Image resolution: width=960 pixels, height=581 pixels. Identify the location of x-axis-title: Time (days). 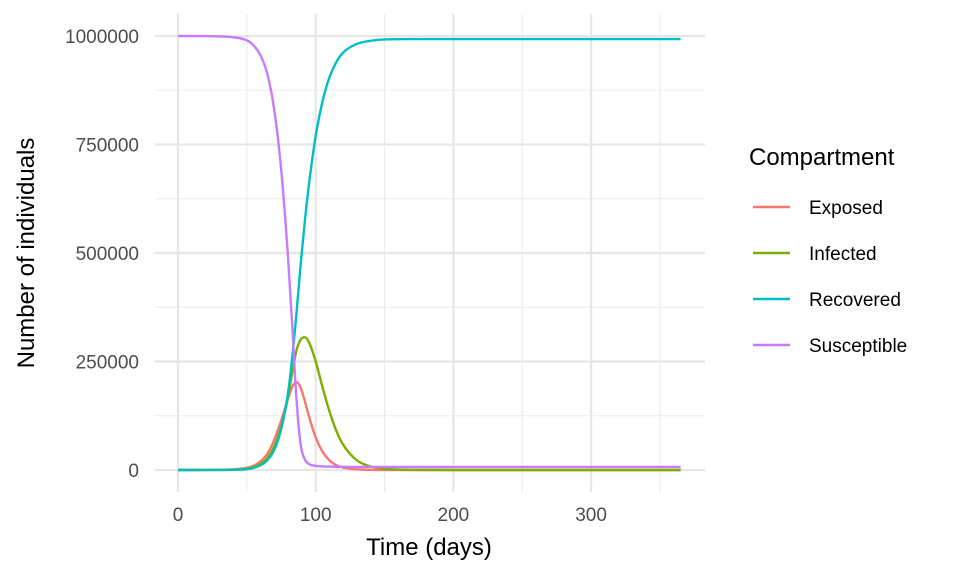
(429, 547).